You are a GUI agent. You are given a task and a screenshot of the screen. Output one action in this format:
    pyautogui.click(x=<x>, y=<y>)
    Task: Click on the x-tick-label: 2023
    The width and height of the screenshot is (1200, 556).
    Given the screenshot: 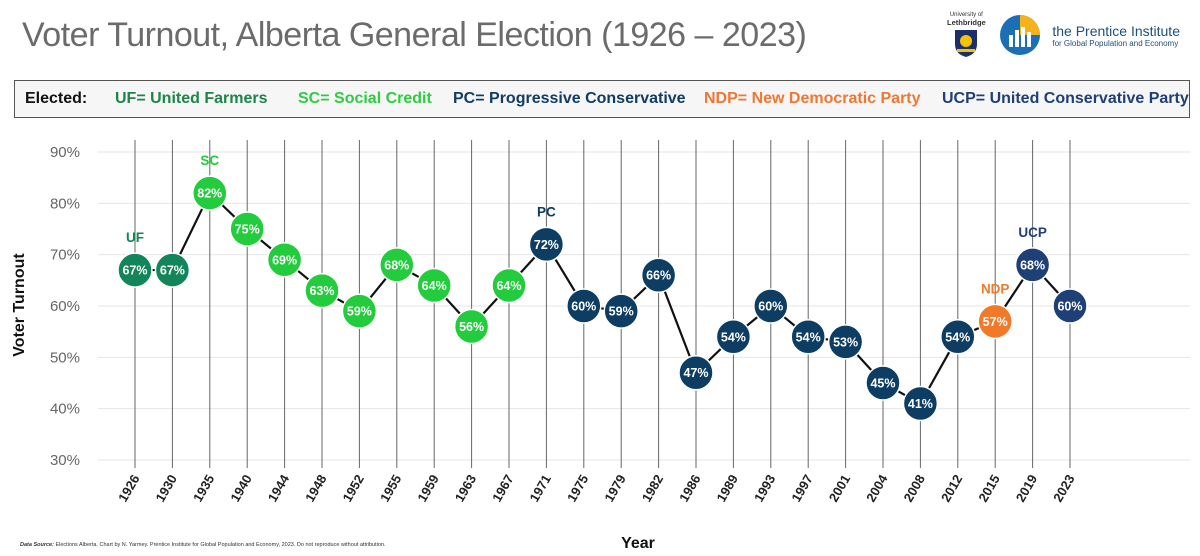 What is the action you would take?
    pyautogui.click(x=1063, y=488)
    